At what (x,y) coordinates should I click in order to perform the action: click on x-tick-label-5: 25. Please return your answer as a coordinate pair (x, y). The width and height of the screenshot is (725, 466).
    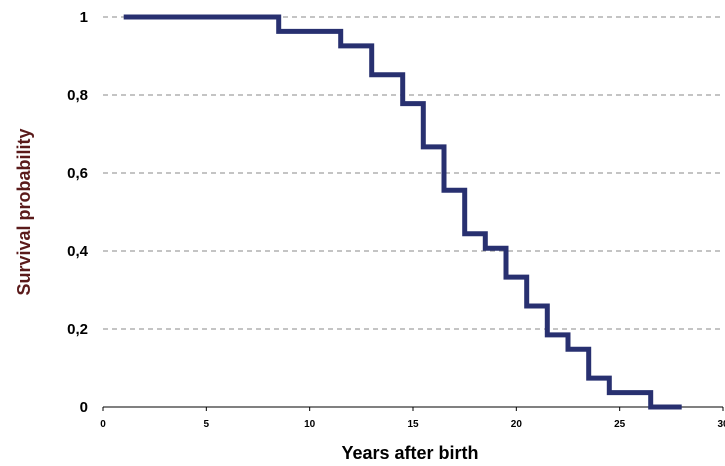
    Looking at the image, I should click on (620, 424).